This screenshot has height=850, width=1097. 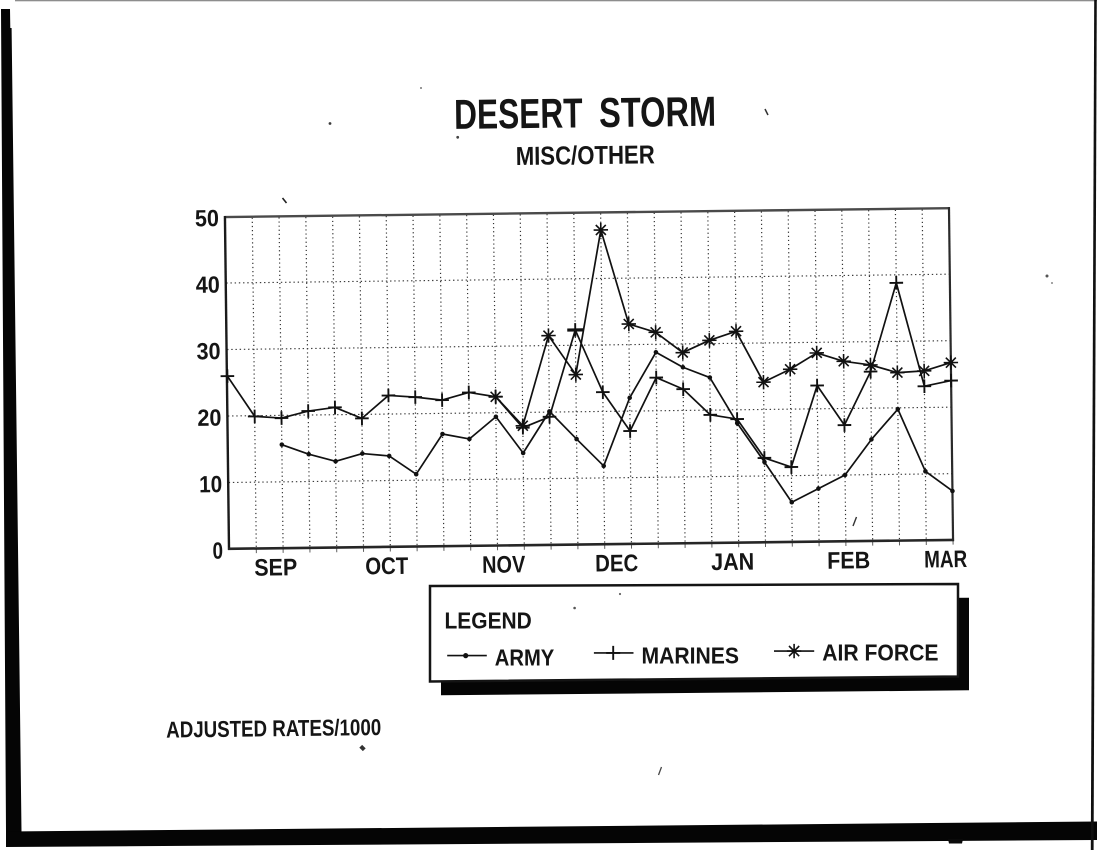 What do you see at coordinates (691, 655) in the screenshot?
I see `svg-text: MARINES` at bounding box center [691, 655].